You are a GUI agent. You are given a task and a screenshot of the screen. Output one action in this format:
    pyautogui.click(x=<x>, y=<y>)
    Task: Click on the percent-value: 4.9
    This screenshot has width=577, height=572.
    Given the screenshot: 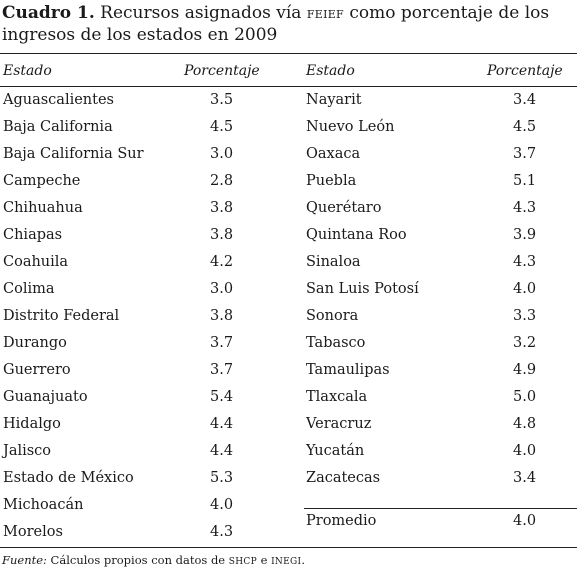 What is the action you would take?
    pyautogui.click(x=525, y=370)
    